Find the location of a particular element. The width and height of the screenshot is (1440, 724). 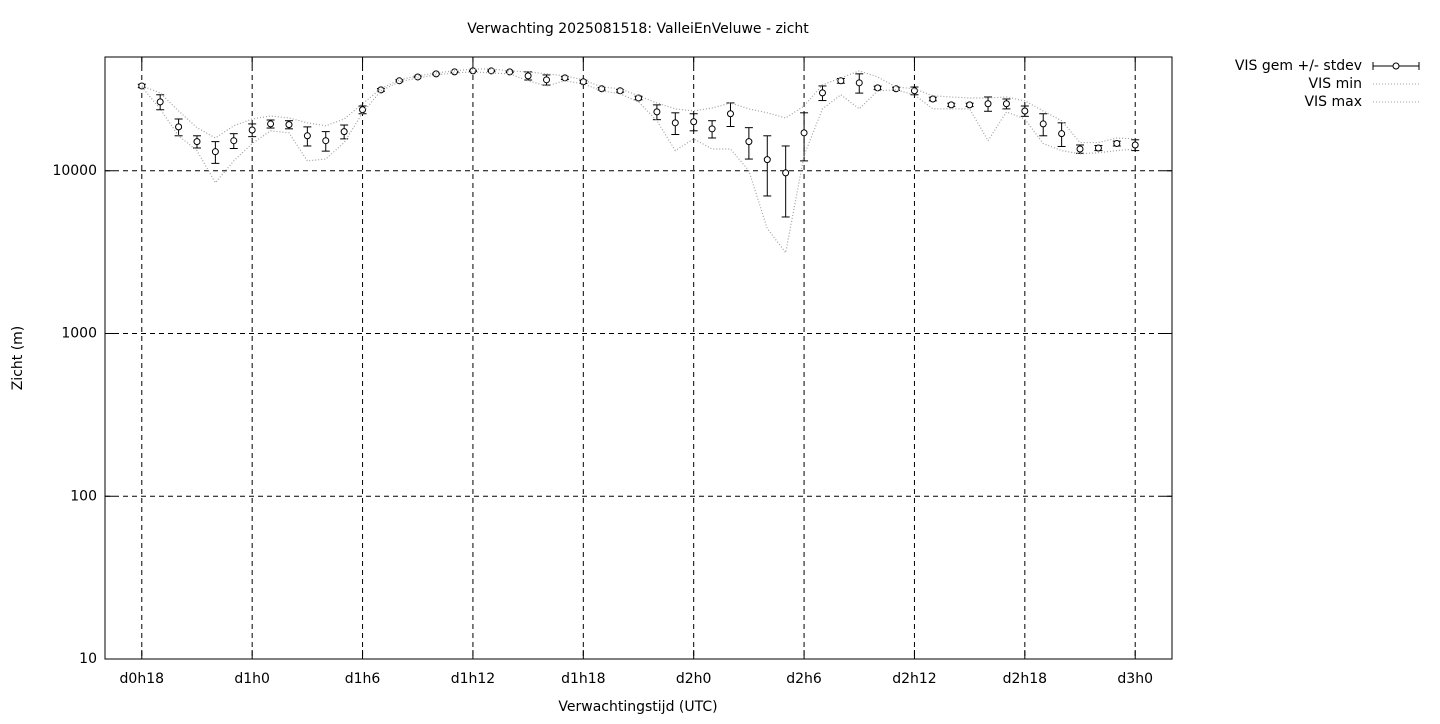

legend-label: VIS gem +/- stdev is located at coordinates (1298, 66).